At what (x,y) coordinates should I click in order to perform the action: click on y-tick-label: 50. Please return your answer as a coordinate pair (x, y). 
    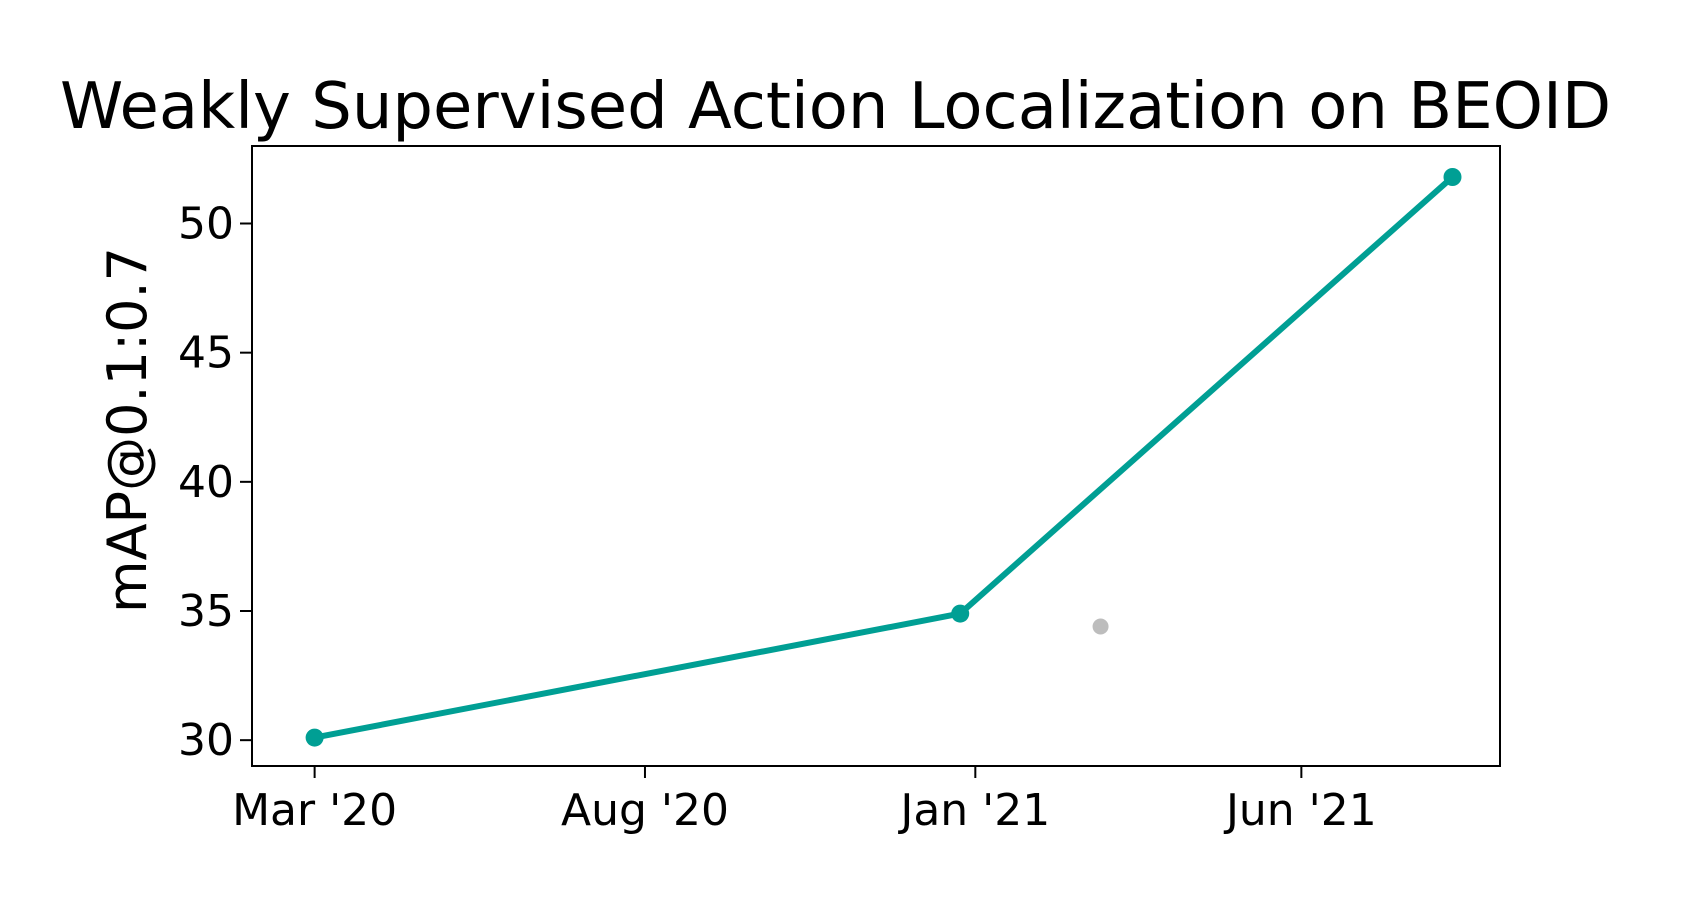
    Looking at the image, I should click on (206, 224).